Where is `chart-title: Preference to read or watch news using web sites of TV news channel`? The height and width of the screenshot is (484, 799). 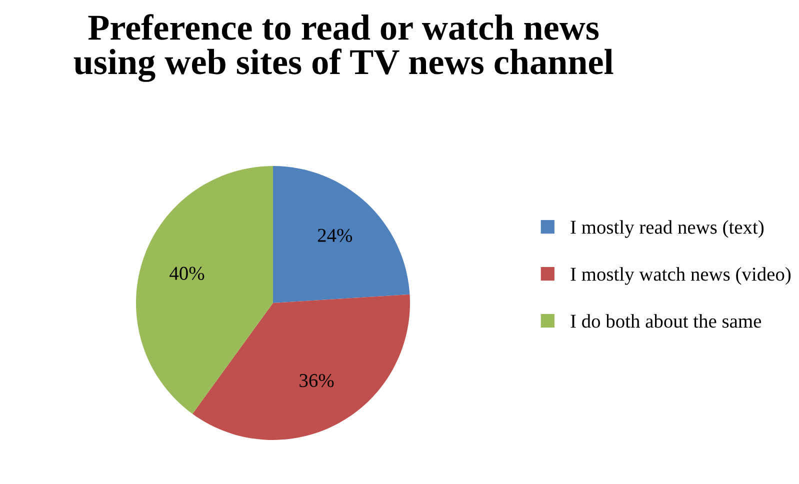 chart-title: Preference to read or watch news using web sites of TV news channel is located at coordinates (344, 48).